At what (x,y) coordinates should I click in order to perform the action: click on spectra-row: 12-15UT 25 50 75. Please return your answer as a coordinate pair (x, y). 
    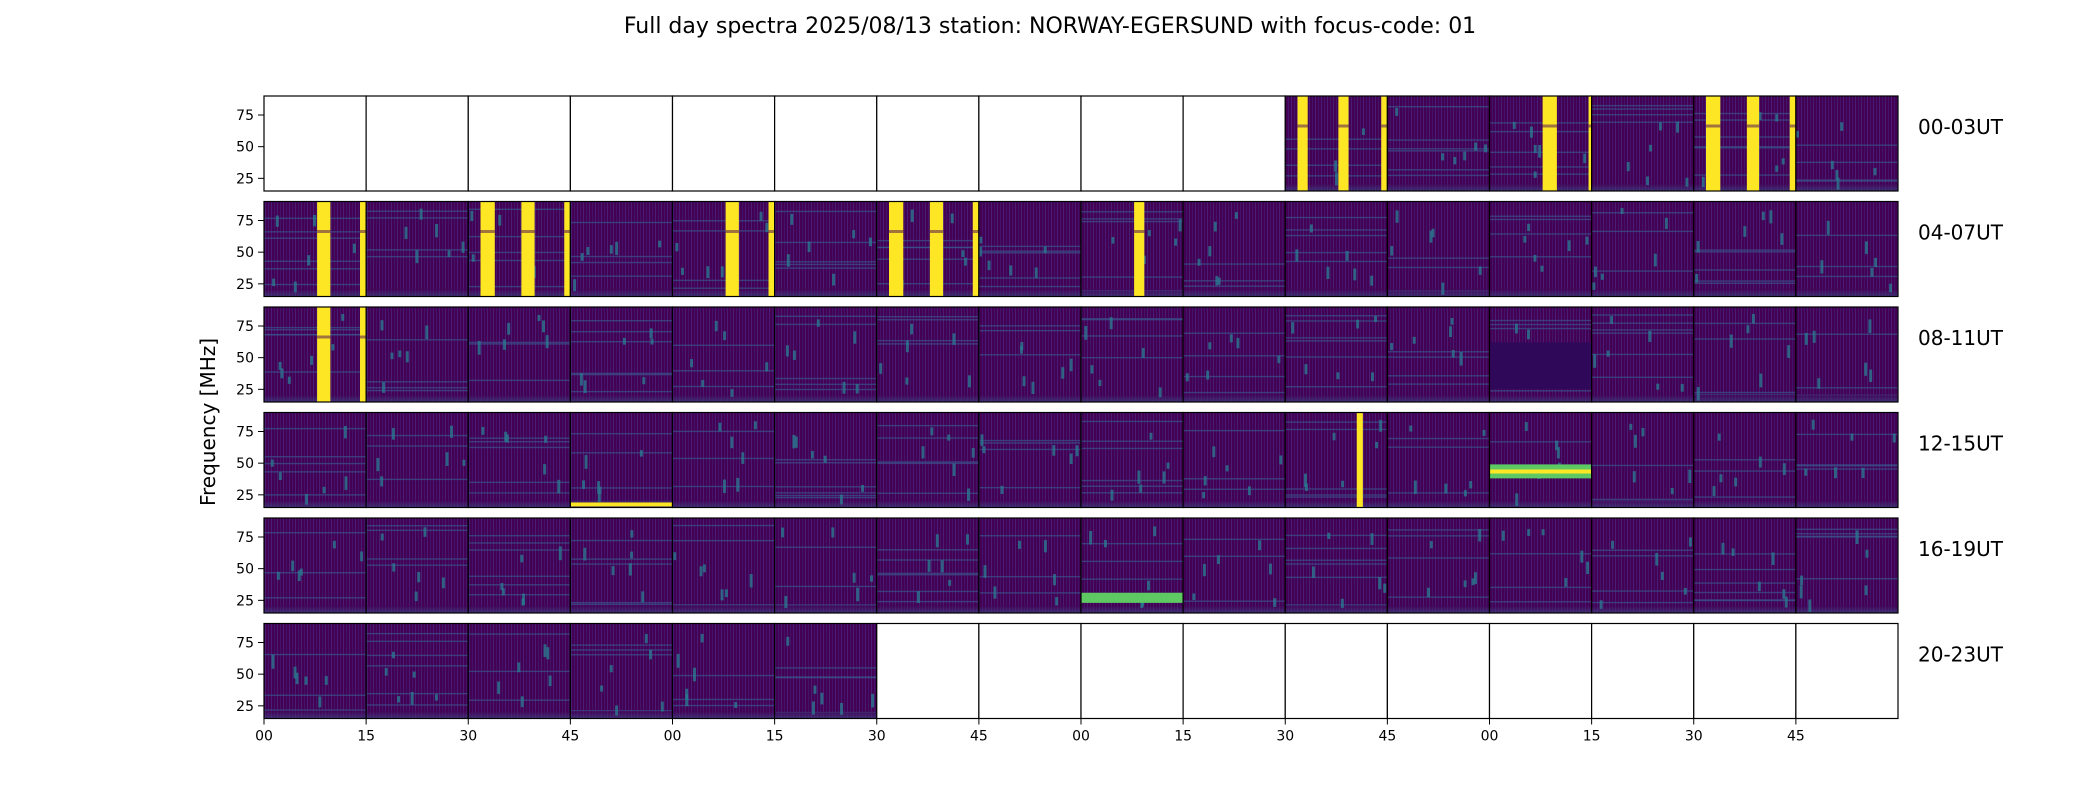
    Looking at the image, I should click on (1120, 460).